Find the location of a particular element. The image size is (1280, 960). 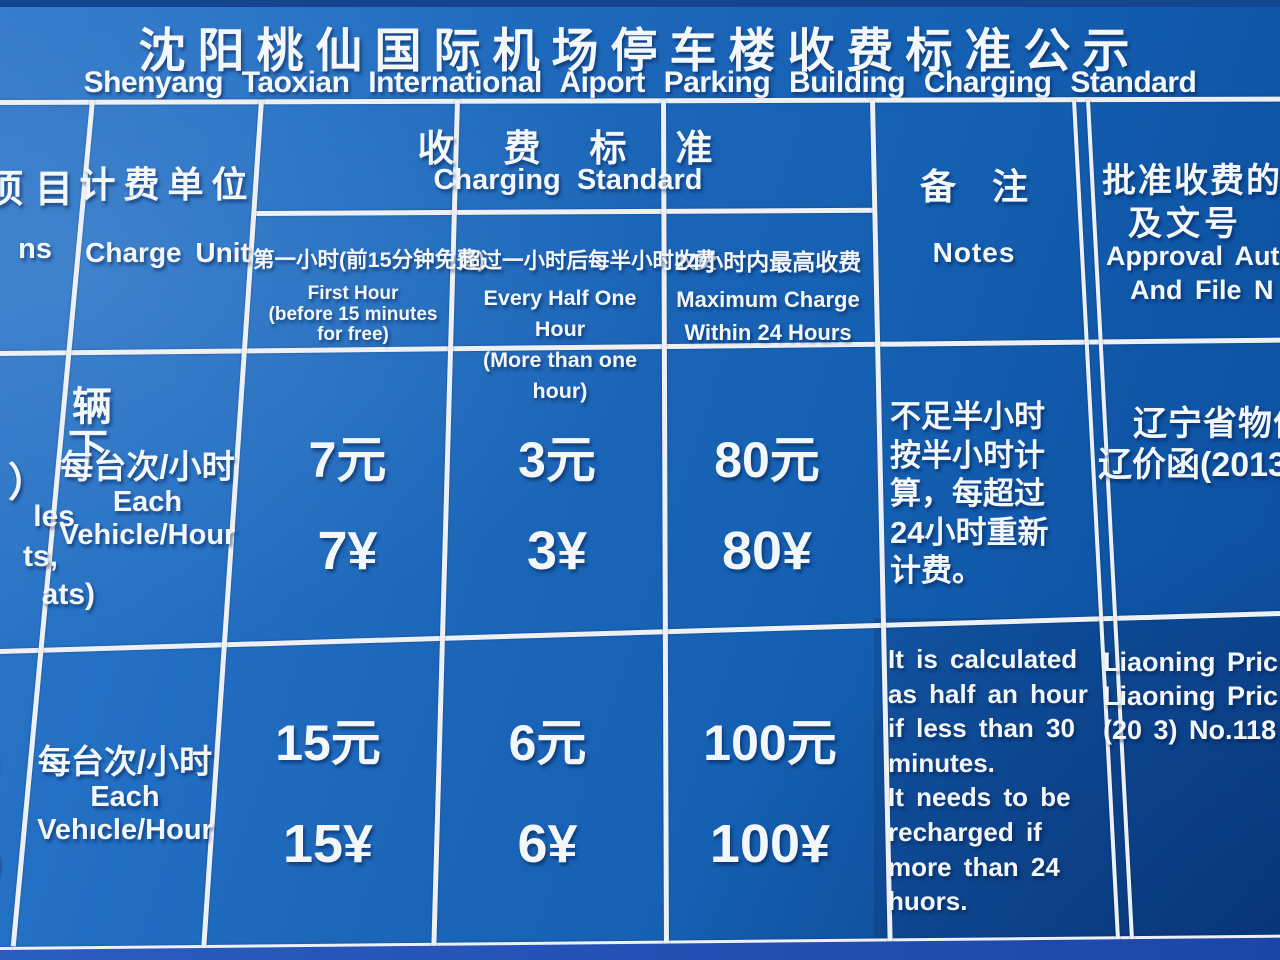

row2-max-price-yuan: 100元 is located at coordinates (770, 743).